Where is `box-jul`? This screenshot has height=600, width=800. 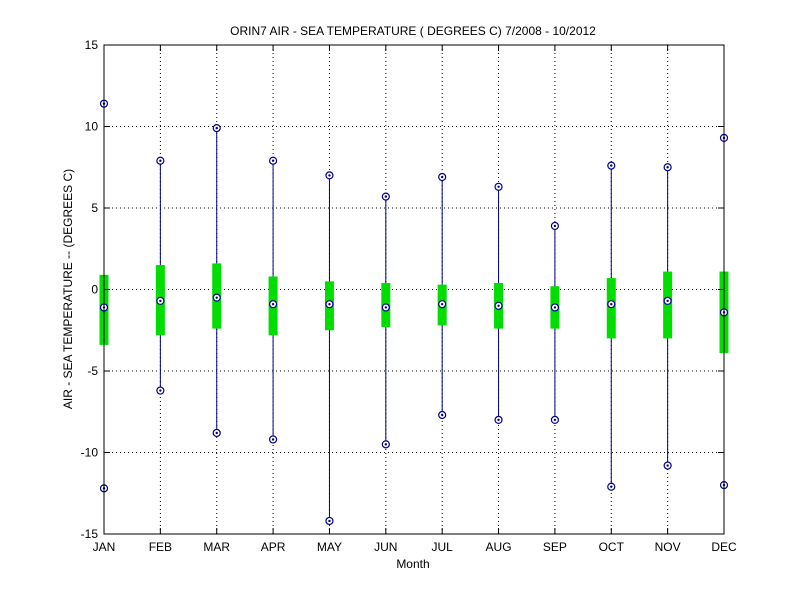
box-jul is located at coordinates (442, 296).